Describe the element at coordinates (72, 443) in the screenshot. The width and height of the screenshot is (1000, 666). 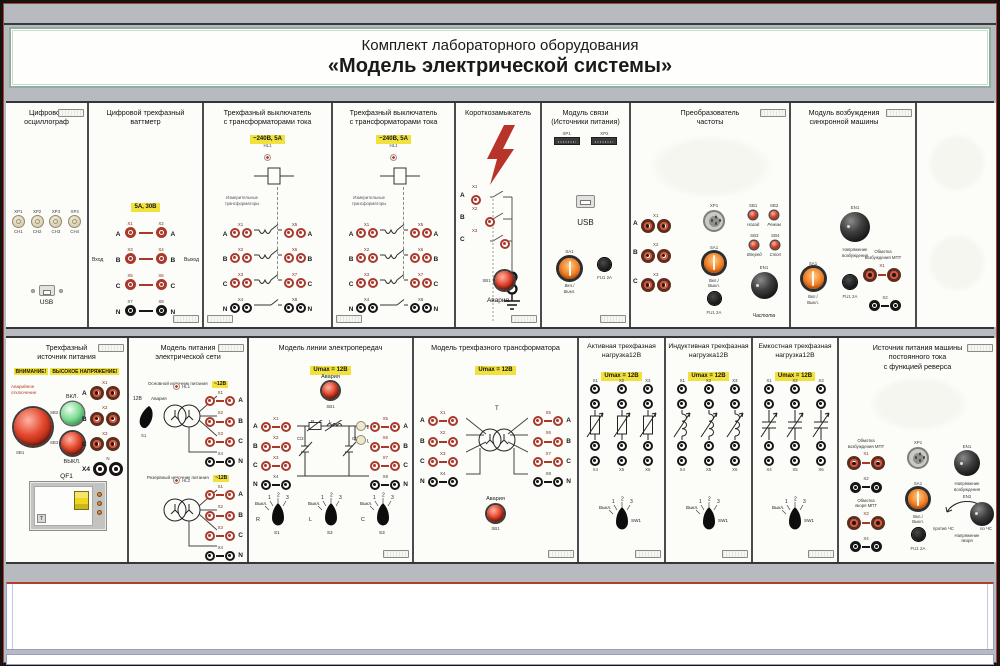
I see `off-button` at that location.